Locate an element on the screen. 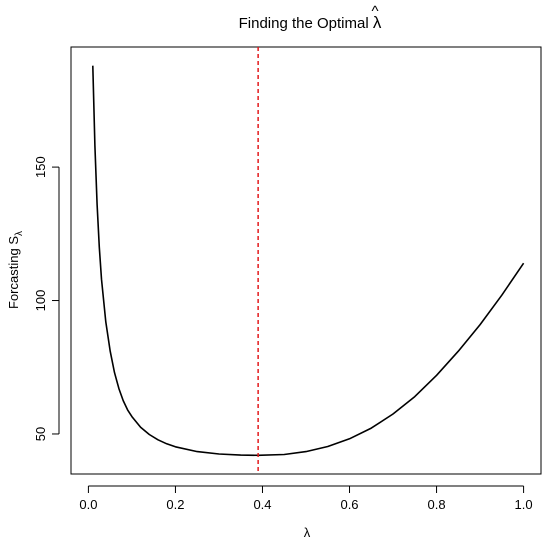 The image size is (550, 547). y-axis-label: Forcasting Sλ is located at coordinates (15, 270).